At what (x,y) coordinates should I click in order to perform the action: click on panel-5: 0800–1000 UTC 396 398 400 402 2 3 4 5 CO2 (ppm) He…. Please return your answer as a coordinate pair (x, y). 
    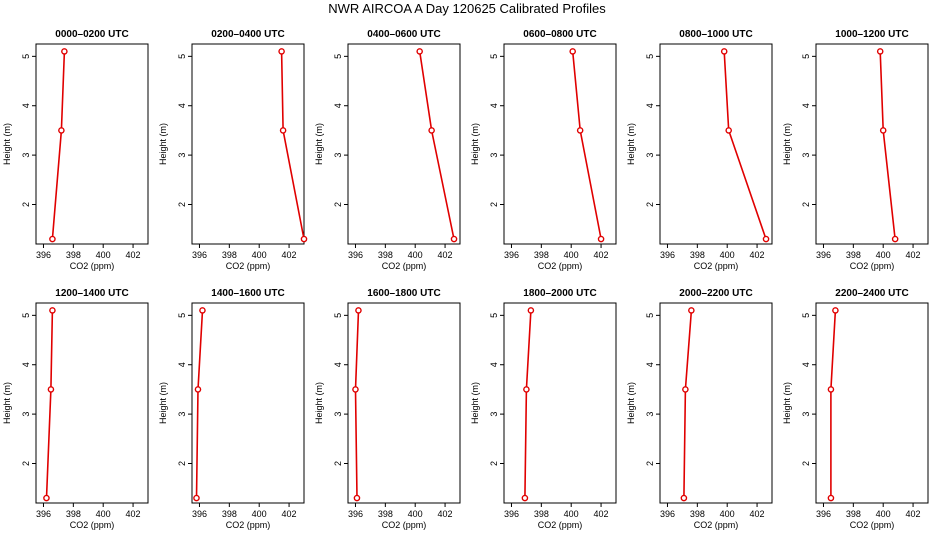
    Looking at the image, I should click on (699, 150).